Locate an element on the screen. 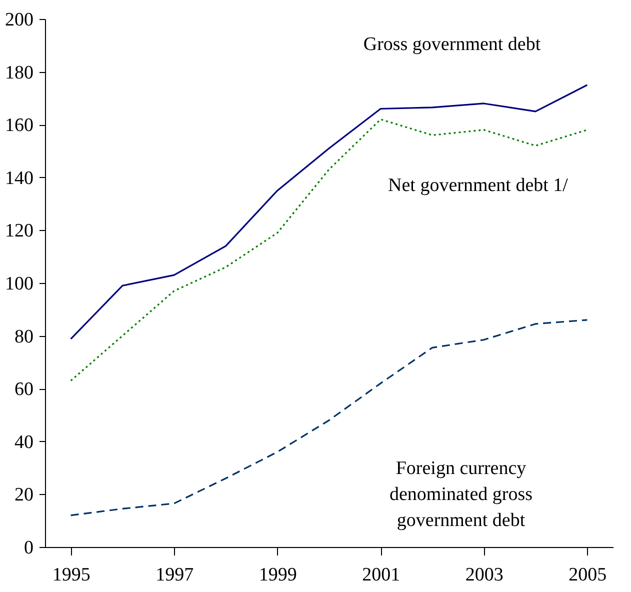  y-tick-label: 60 is located at coordinates (24, 389).